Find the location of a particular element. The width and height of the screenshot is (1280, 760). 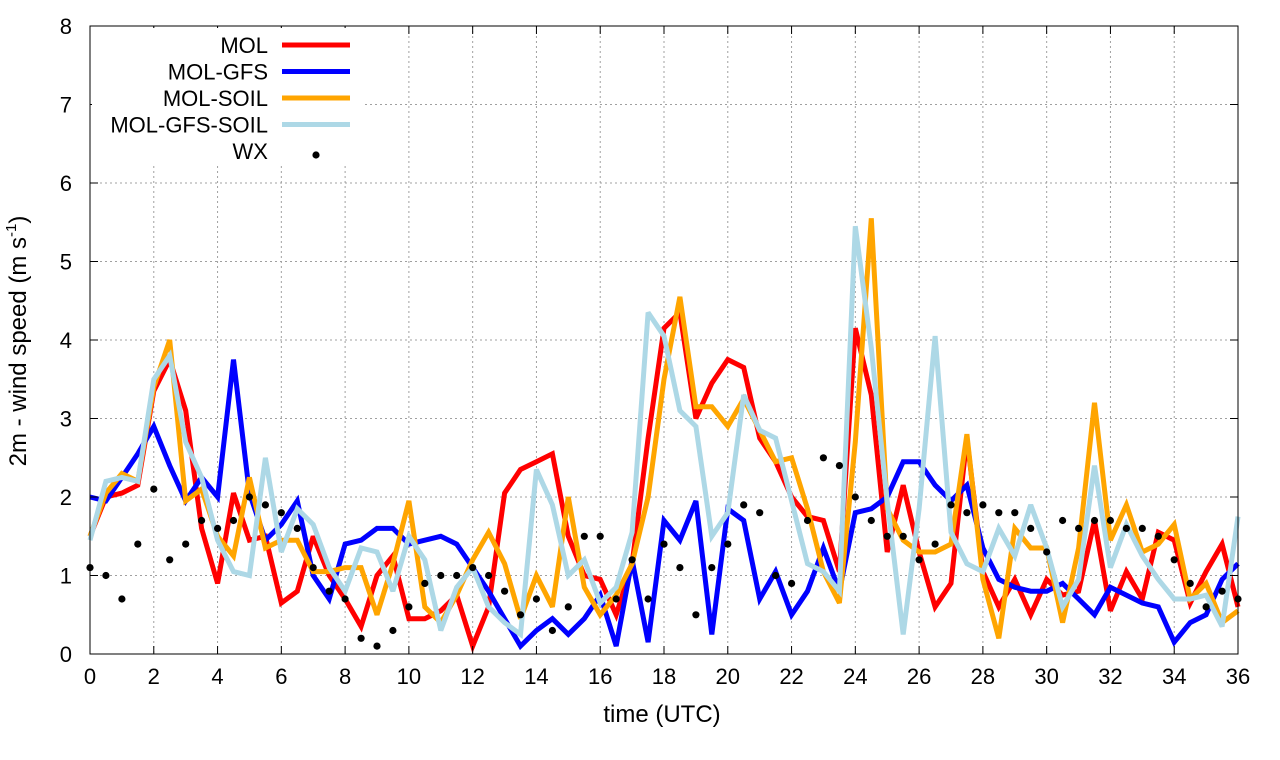

x-tick-label: 12 is located at coordinates (472, 676).